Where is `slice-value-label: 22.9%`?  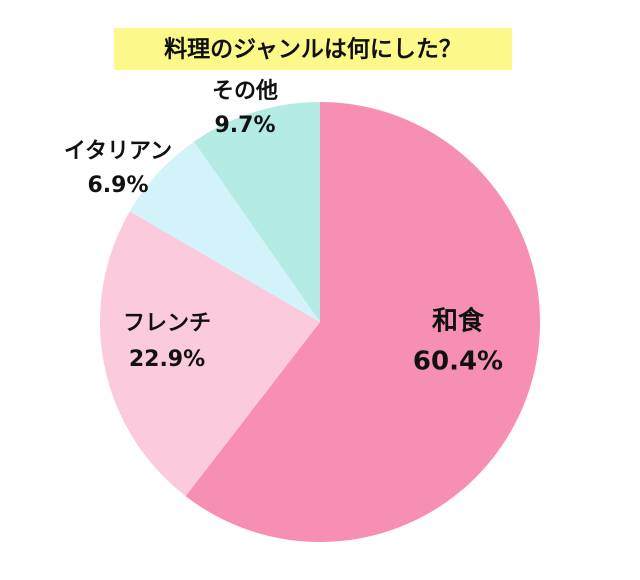 slice-value-label: 22.9% is located at coordinates (167, 359).